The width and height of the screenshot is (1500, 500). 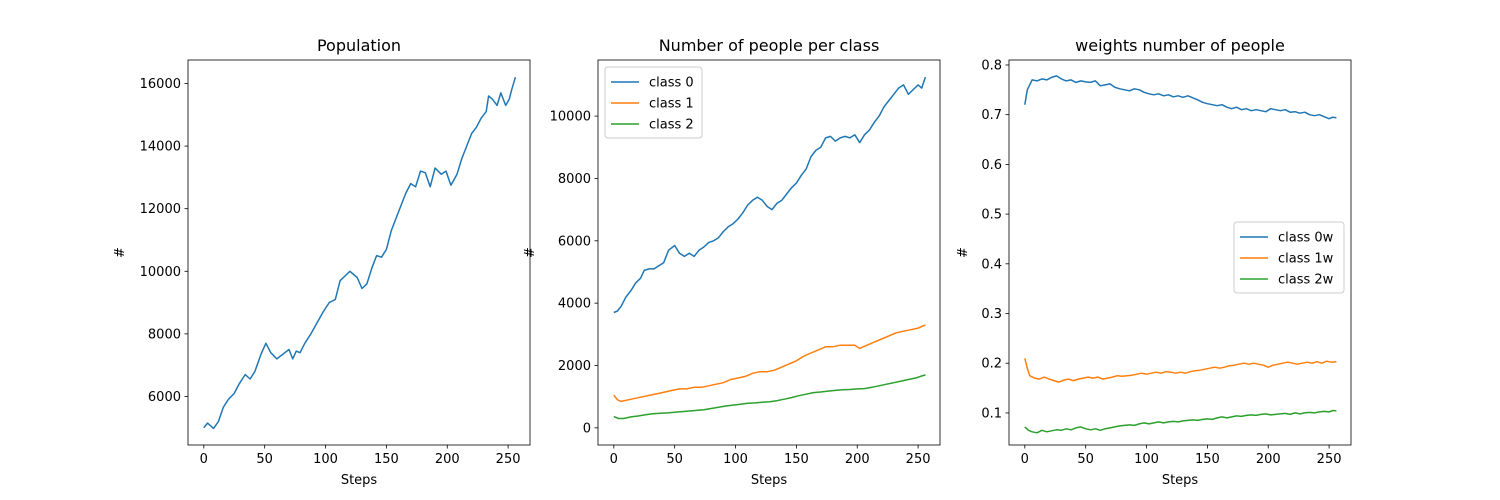 I want to click on legend-label: class 0w, so click(x=1306, y=238).